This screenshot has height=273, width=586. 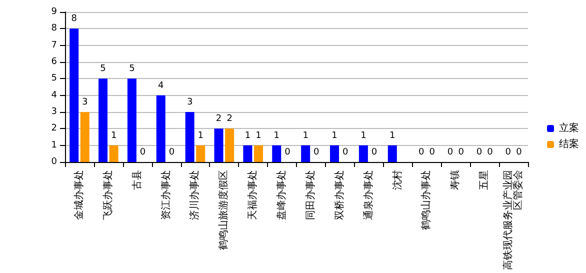 What do you see at coordinates (569, 144) in the screenshot?
I see `legend-label: 结案` at bounding box center [569, 144].